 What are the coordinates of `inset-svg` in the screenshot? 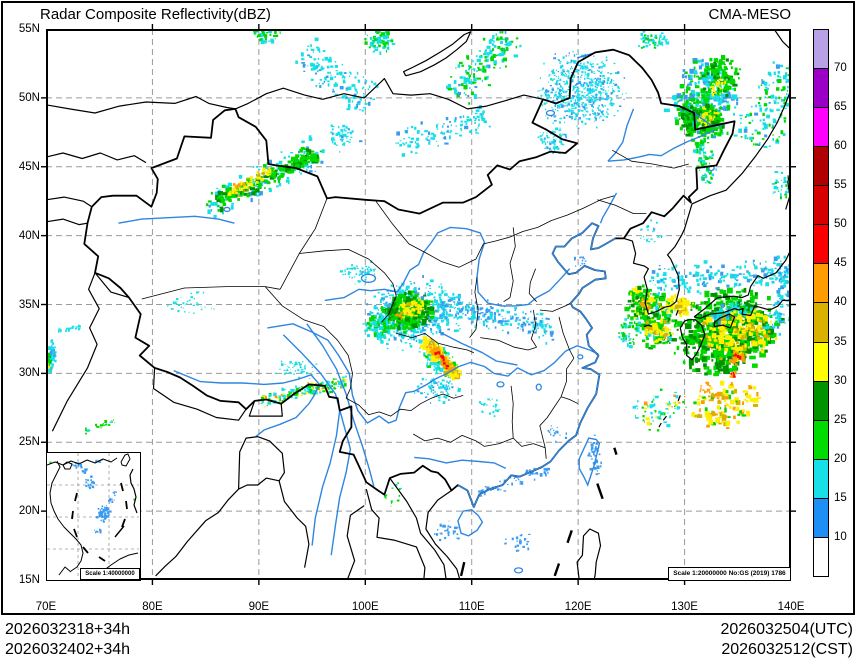 It's located at (92, 516).